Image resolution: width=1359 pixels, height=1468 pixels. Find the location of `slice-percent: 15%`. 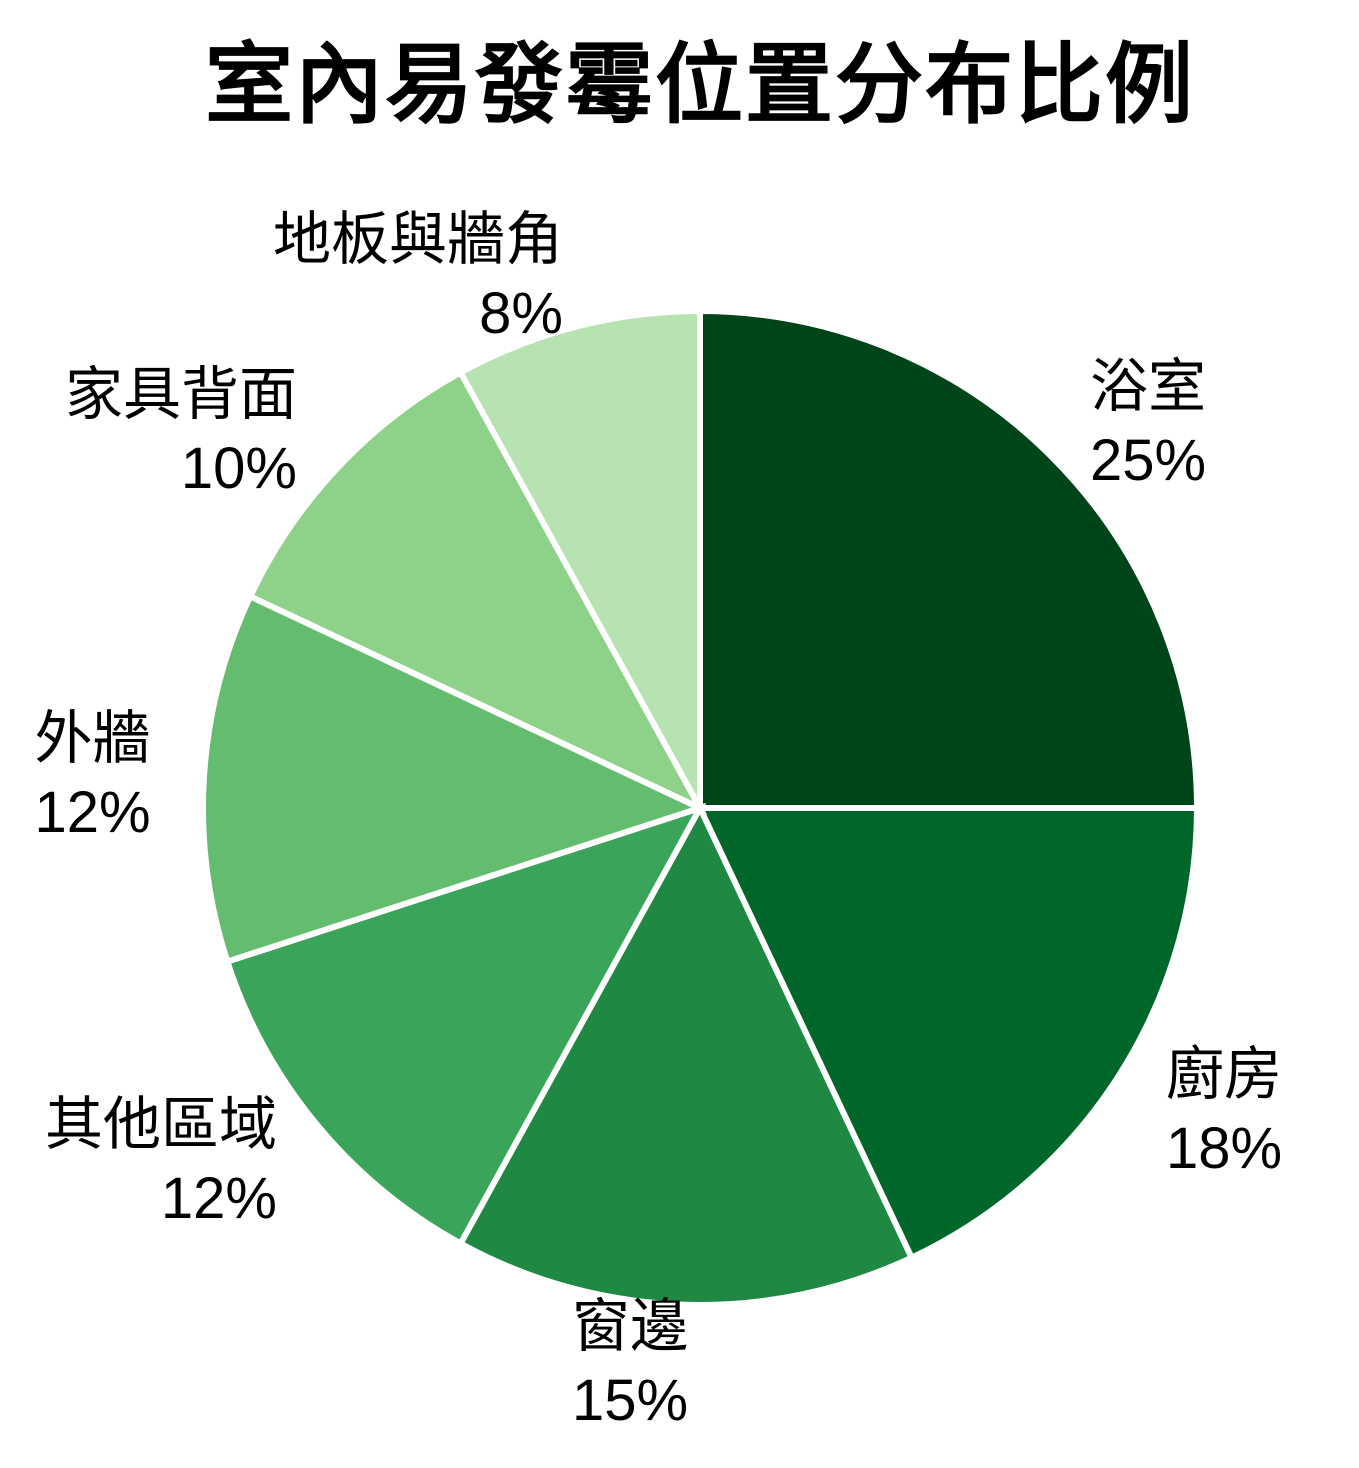

slice-percent: 15% is located at coordinates (630, 1400).